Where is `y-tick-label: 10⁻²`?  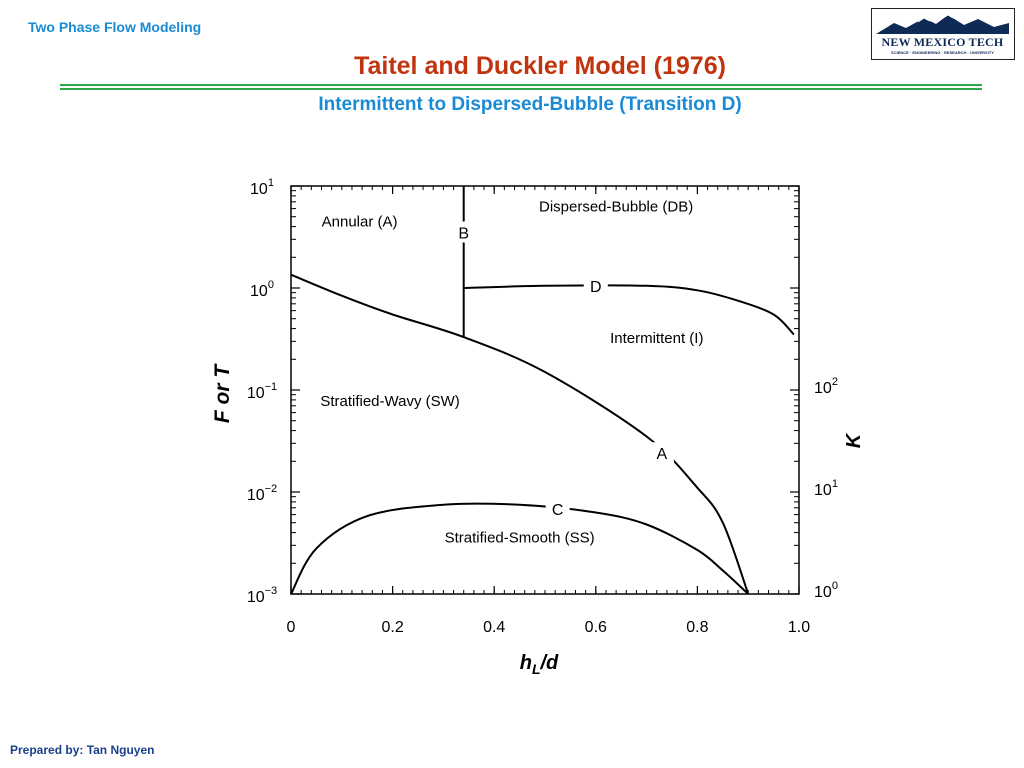 y-tick-label: 10⁻² is located at coordinates (262, 493).